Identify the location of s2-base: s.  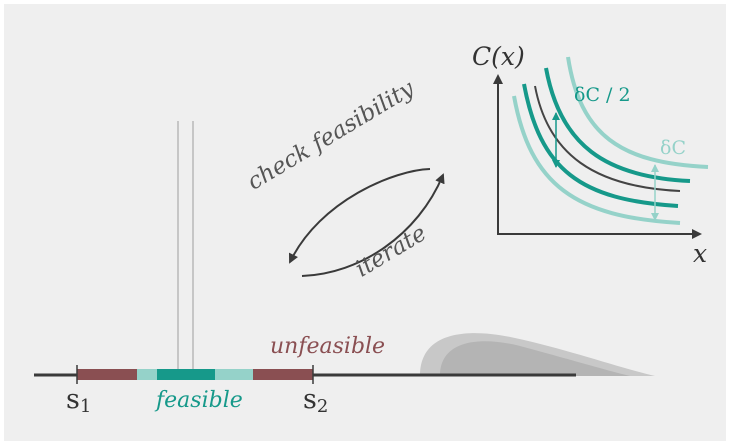
(310, 399).